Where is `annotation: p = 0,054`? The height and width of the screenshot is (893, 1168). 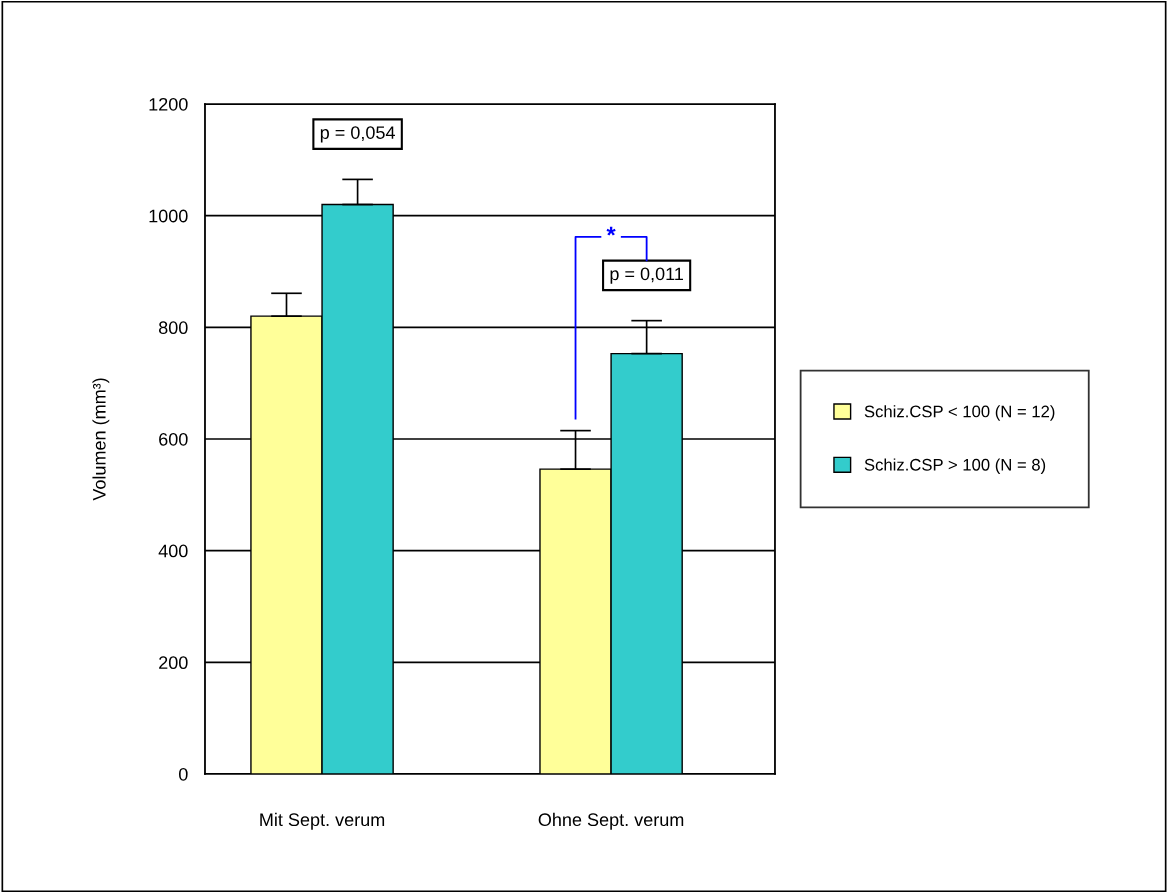
annotation: p = 0,054 is located at coordinates (357, 134).